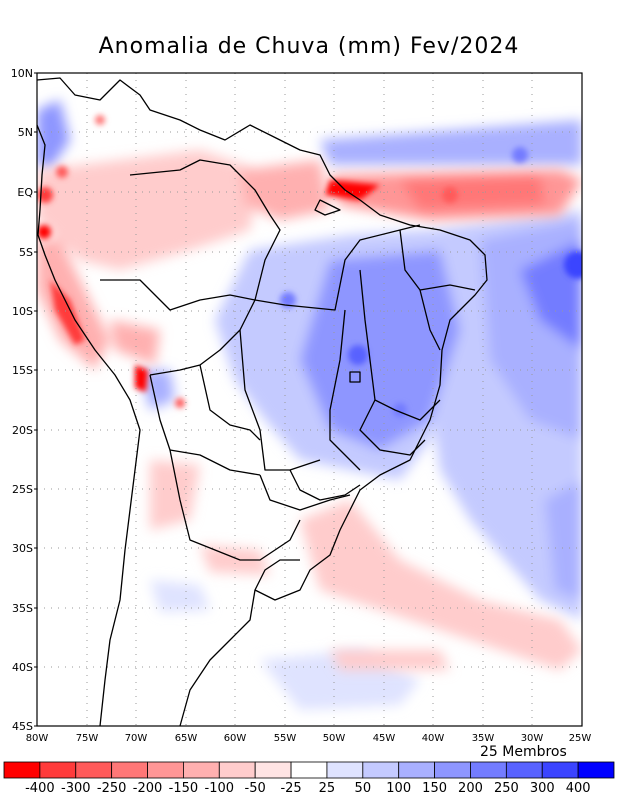 The width and height of the screenshot is (618, 800). I want to click on lat-label: 35S, so click(22, 608).